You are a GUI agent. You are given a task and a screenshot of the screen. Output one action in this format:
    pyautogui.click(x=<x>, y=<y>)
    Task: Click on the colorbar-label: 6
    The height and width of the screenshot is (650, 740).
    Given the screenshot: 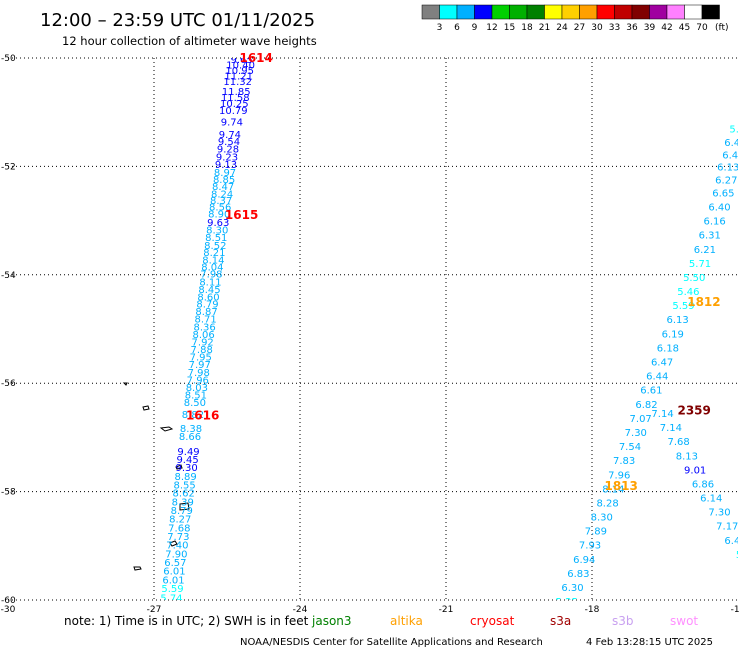 What is the action you would take?
    pyautogui.click(x=457, y=28)
    